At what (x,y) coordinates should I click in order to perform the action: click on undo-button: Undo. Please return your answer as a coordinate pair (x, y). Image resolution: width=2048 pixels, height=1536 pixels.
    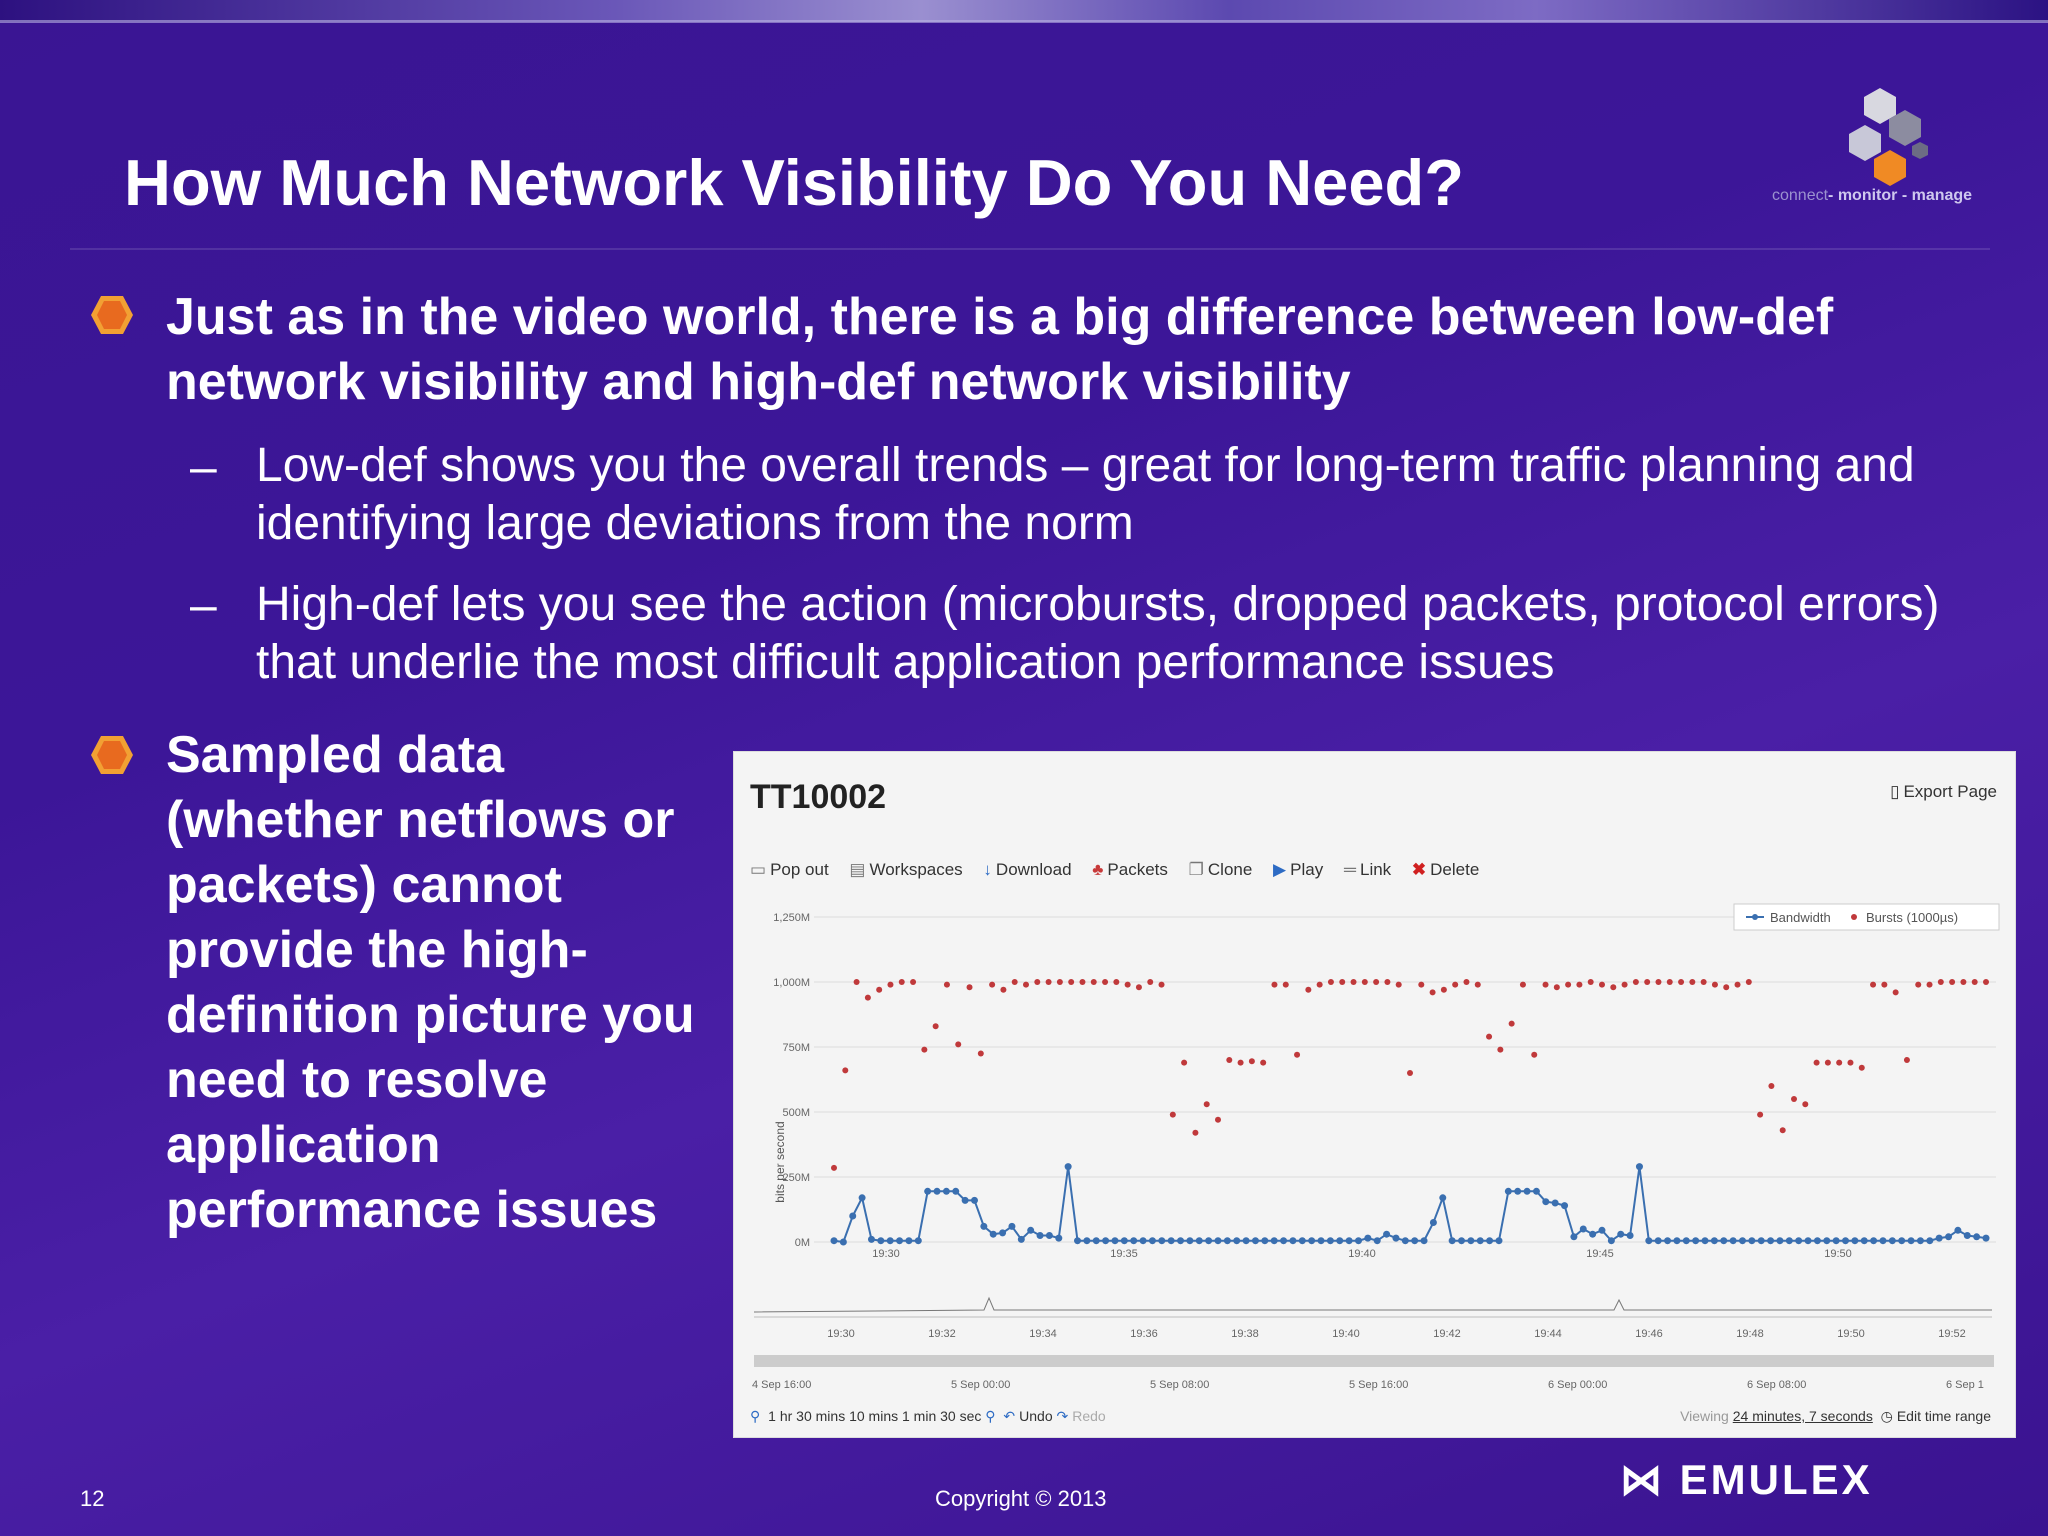
    Looking at the image, I should click on (1036, 1416).